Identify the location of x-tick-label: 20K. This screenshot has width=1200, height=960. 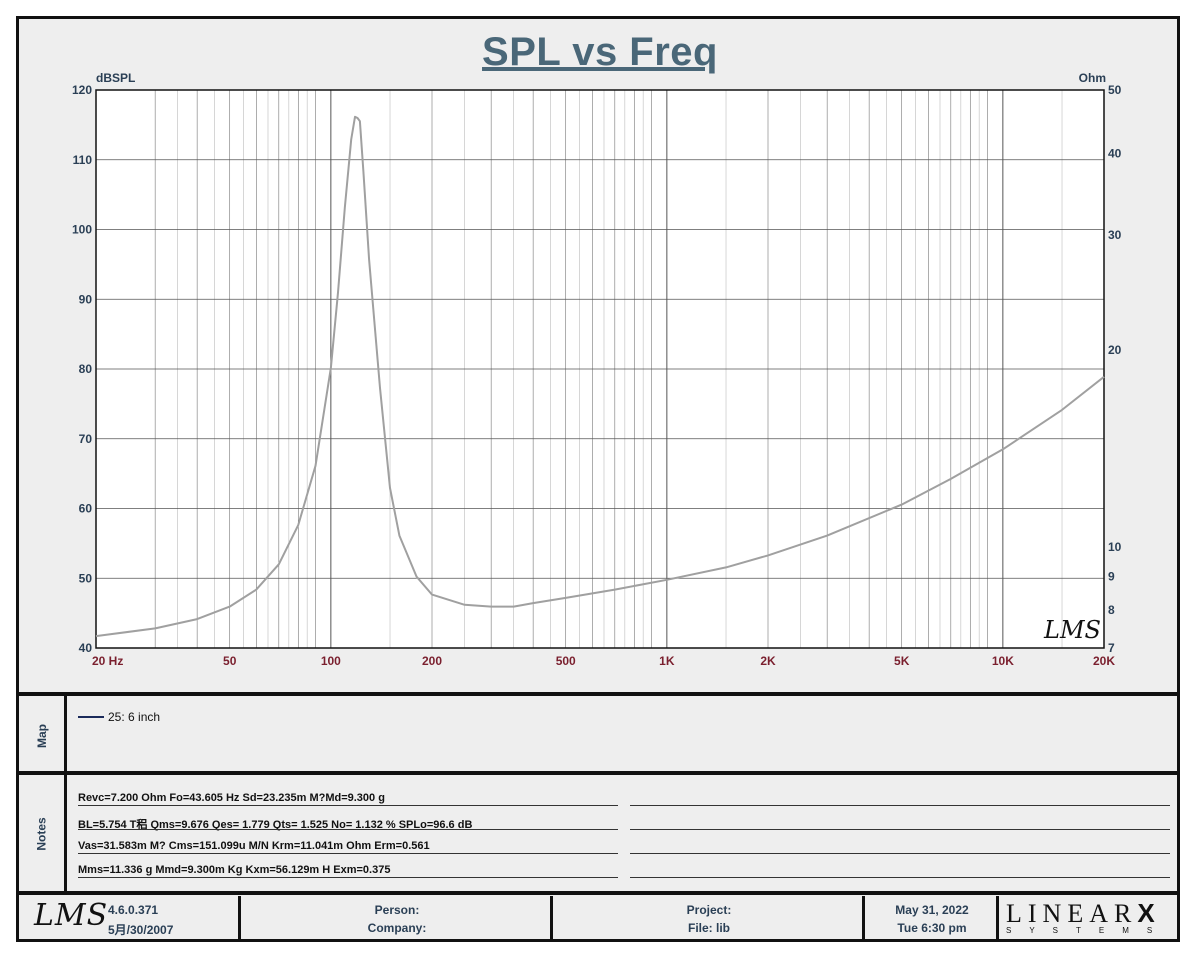
(1104, 661).